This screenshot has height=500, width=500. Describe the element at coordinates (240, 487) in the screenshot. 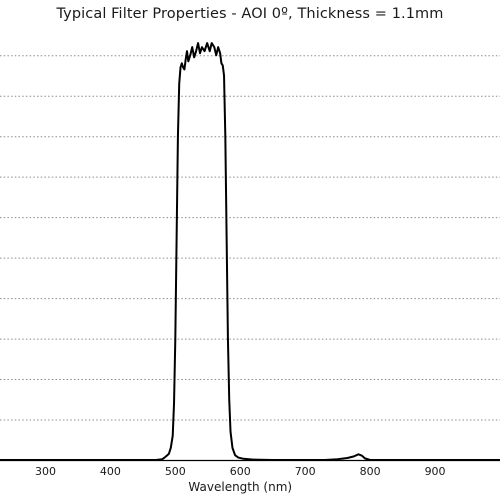

I see `x-axis-title: Wavelength (nm)` at that location.